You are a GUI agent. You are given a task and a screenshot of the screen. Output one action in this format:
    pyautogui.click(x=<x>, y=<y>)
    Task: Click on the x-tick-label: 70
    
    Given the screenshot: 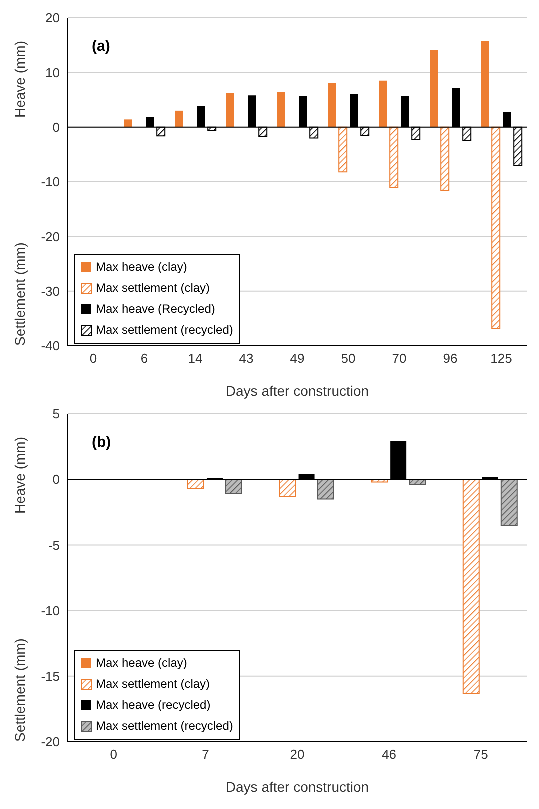 What is the action you would take?
    pyautogui.click(x=399, y=358)
    